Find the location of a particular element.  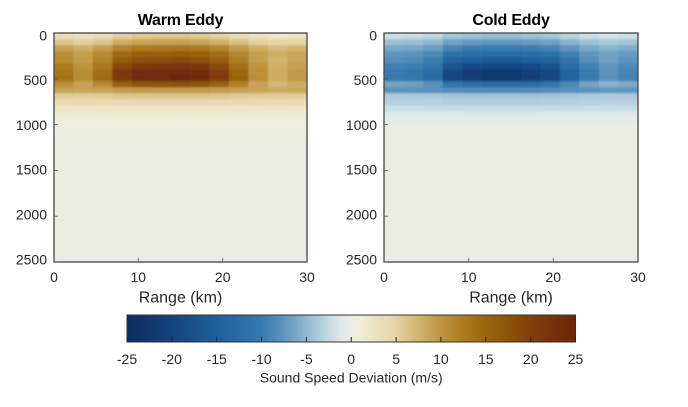

svg-text: 15 is located at coordinates (486, 359).